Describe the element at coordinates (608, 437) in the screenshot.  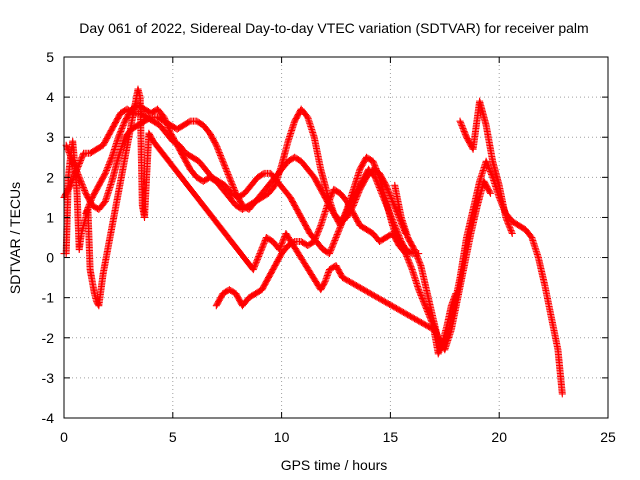
I see `x-tick-label: 25` at that location.